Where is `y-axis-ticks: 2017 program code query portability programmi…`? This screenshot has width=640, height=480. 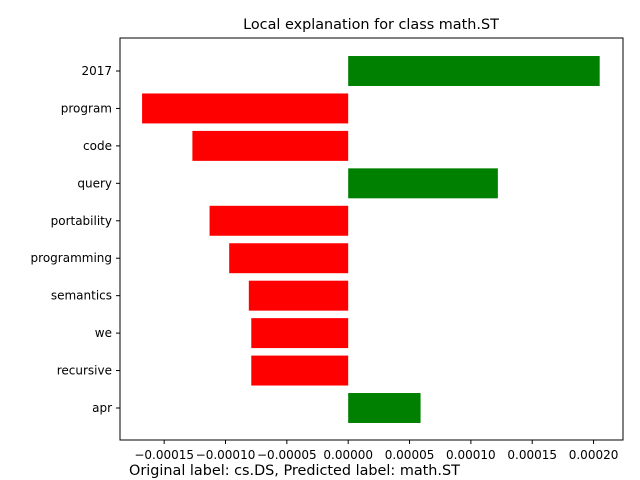 y-axis-ticks: 2017 program code query portability programmi… is located at coordinates (75, 239).